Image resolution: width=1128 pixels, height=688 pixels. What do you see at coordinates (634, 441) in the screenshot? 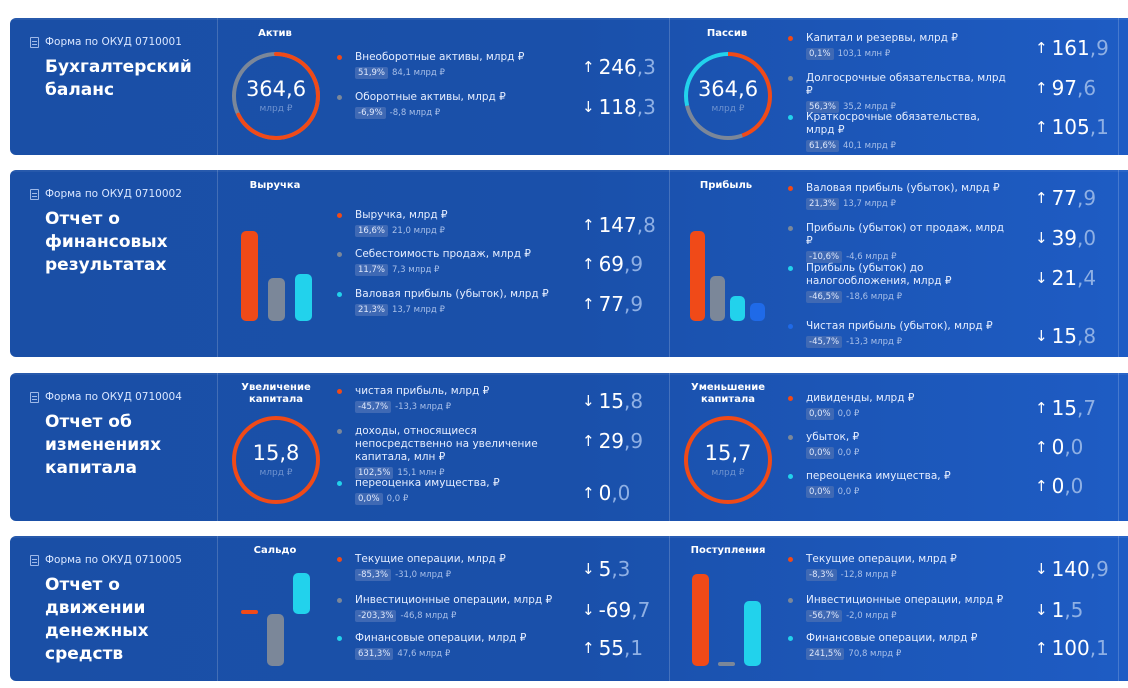
I see `metric-decimal: ,9` at bounding box center [634, 441].